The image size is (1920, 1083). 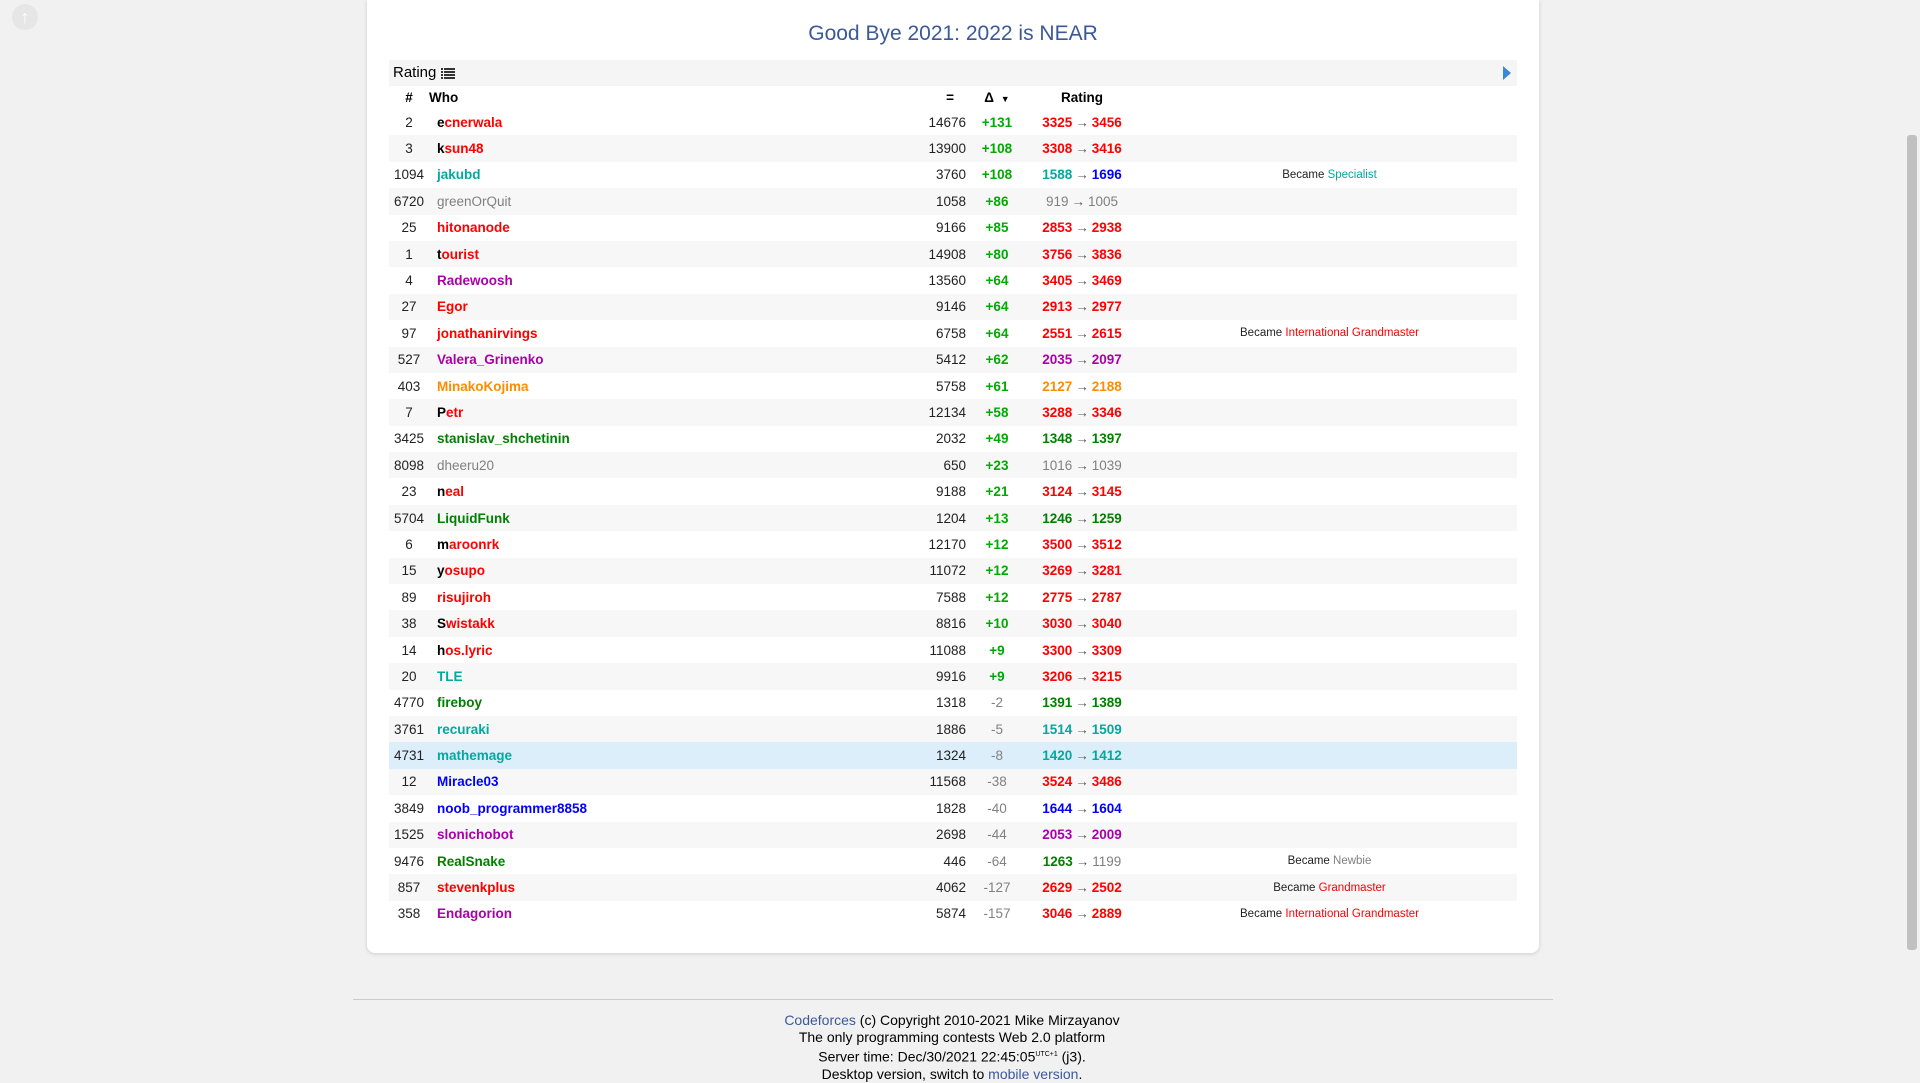 What do you see at coordinates (452, 307) in the screenshot?
I see `user-handle-link: Egor` at bounding box center [452, 307].